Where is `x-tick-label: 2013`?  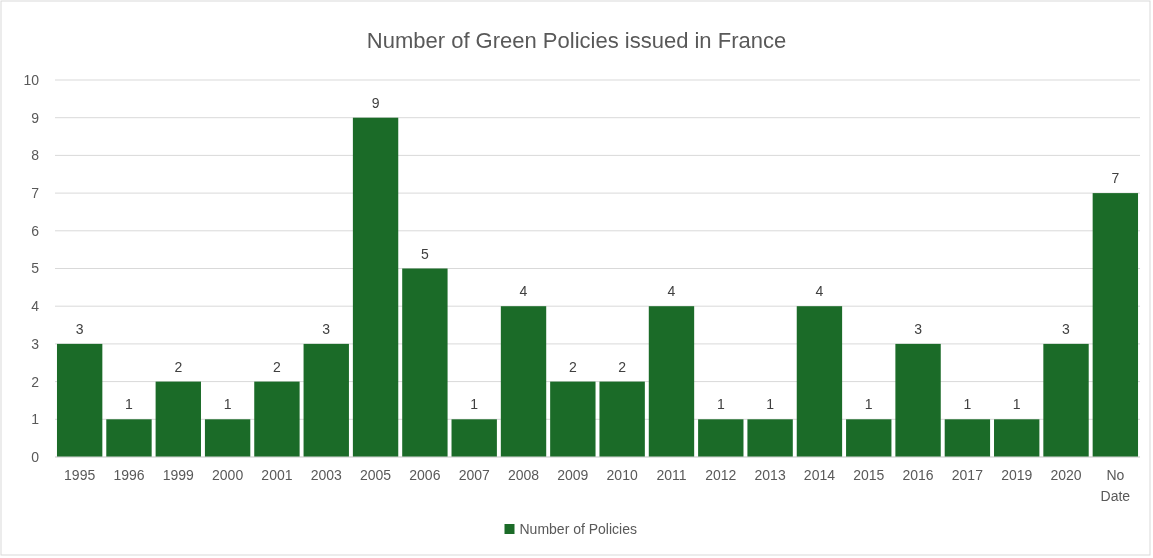
x-tick-label: 2013 is located at coordinates (770, 475).